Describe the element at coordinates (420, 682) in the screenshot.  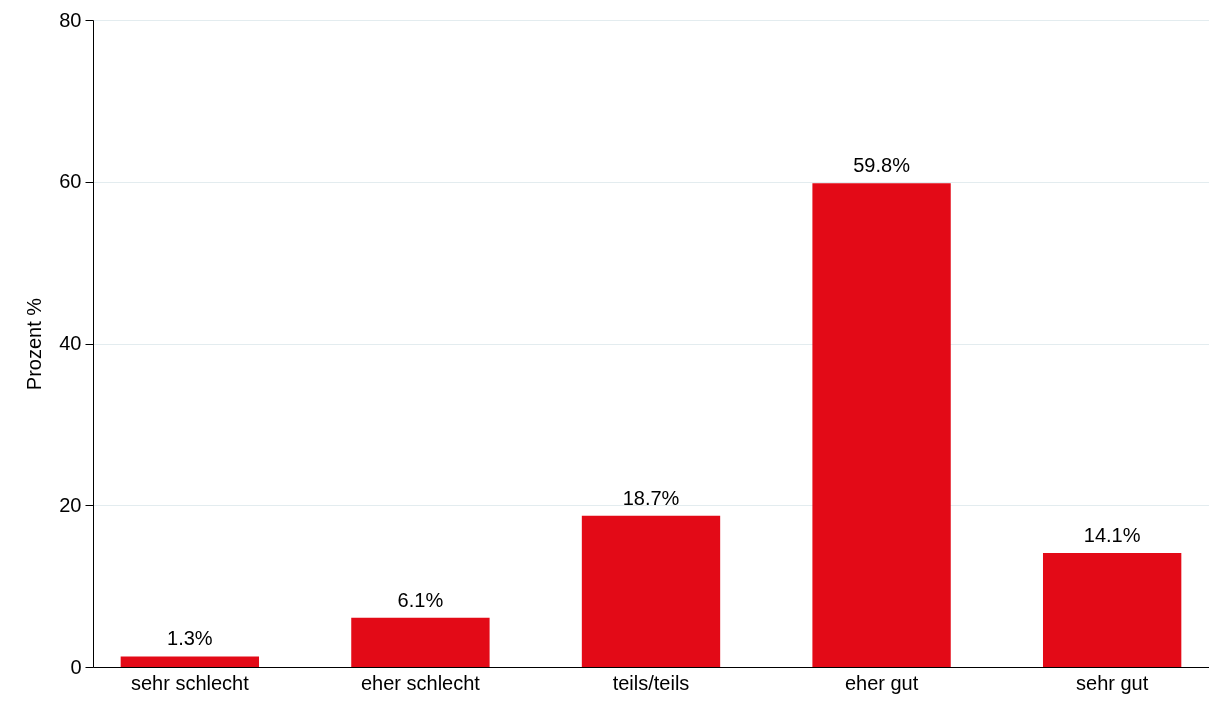
I see `x-tick-label: eher schlecht` at that location.